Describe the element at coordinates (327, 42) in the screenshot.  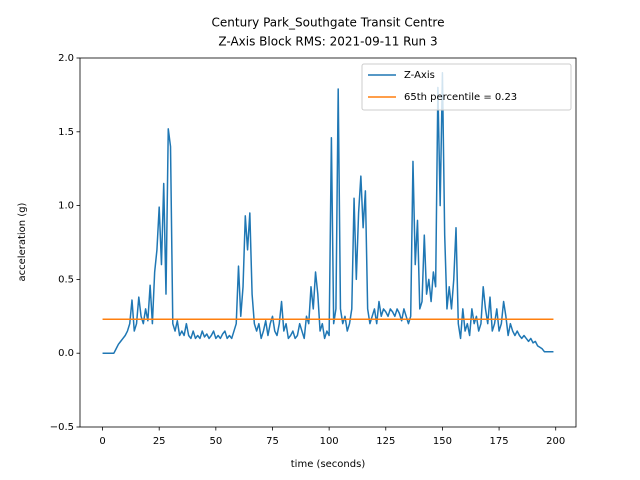
I see `chart-subtitle: Z-Axis Block RMS: 2021-09-11 Run 3` at that location.